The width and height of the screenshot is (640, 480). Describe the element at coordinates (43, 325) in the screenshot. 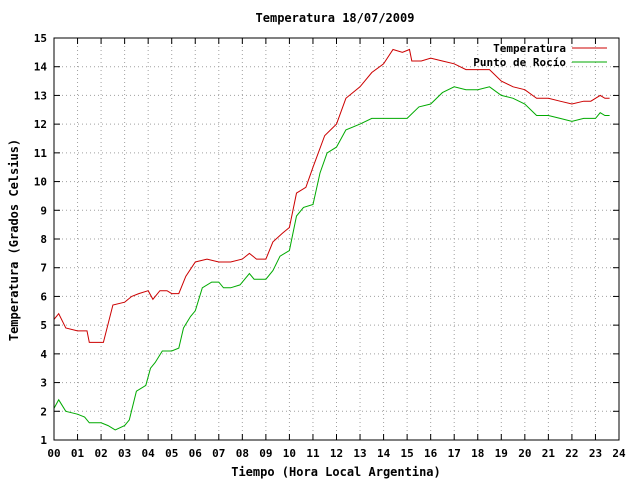

I see `y-tick-label: 5` at that location.